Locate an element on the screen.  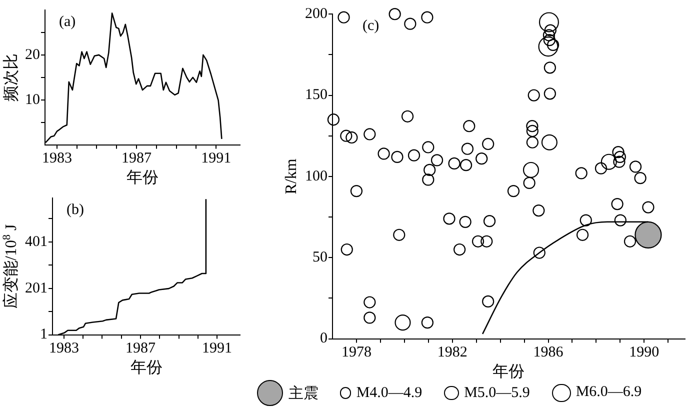
y-axis-title: 应变能/108 J is located at coordinates (10, 266).